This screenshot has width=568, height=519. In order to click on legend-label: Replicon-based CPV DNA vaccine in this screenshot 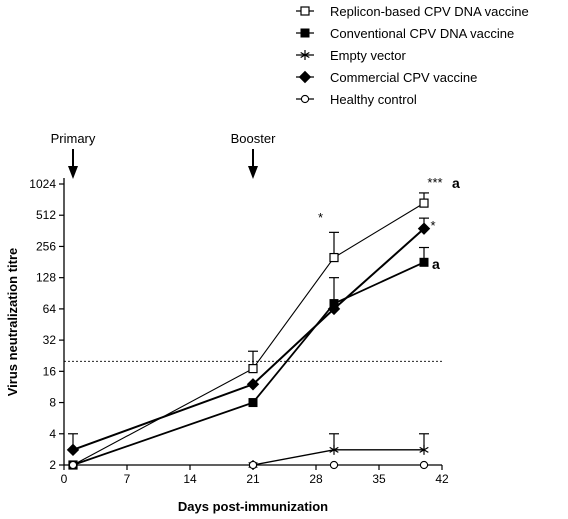, I will do `click(429, 11)`.